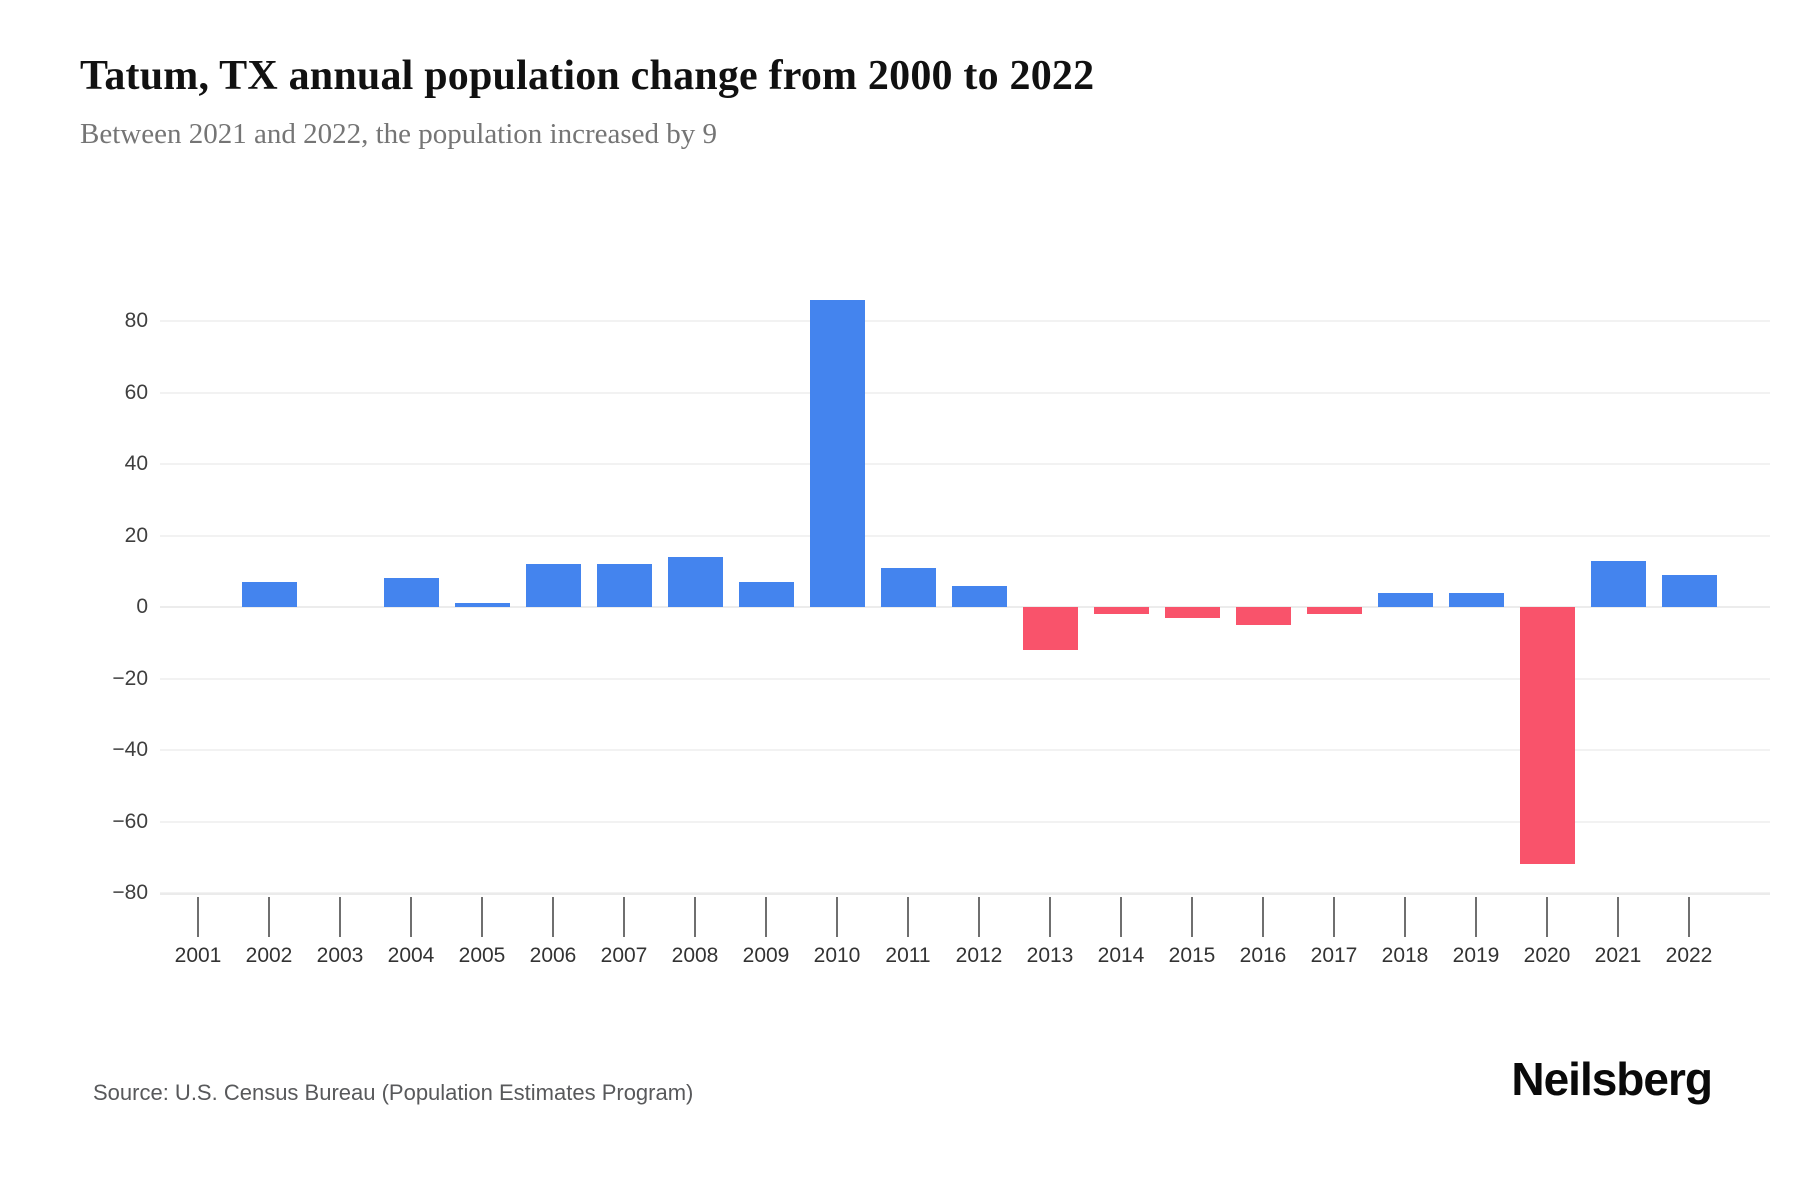  What do you see at coordinates (136, 535) in the screenshot?
I see `y-axis-label-20: 20` at bounding box center [136, 535].